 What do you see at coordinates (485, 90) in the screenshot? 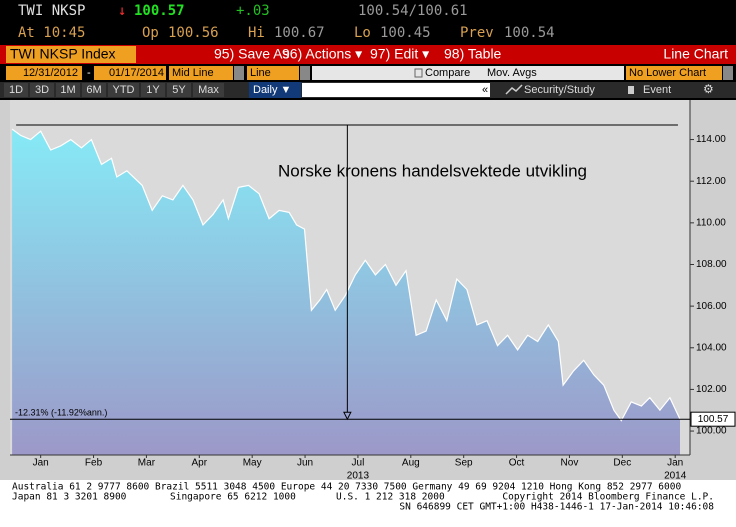
I see `collapse: «` at bounding box center [485, 90].